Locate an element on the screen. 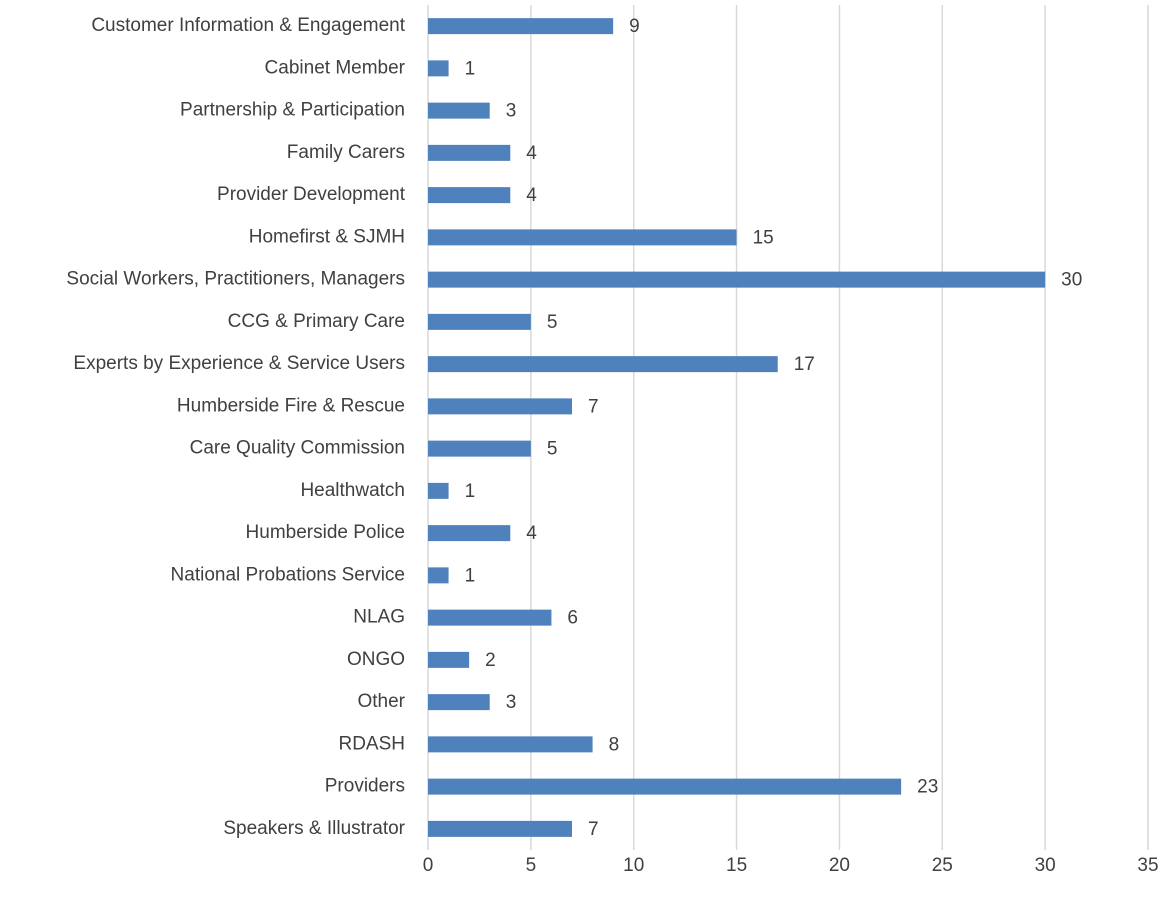 The width and height of the screenshot is (1166, 905). x-tick-label: 20 is located at coordinates (839, 865).